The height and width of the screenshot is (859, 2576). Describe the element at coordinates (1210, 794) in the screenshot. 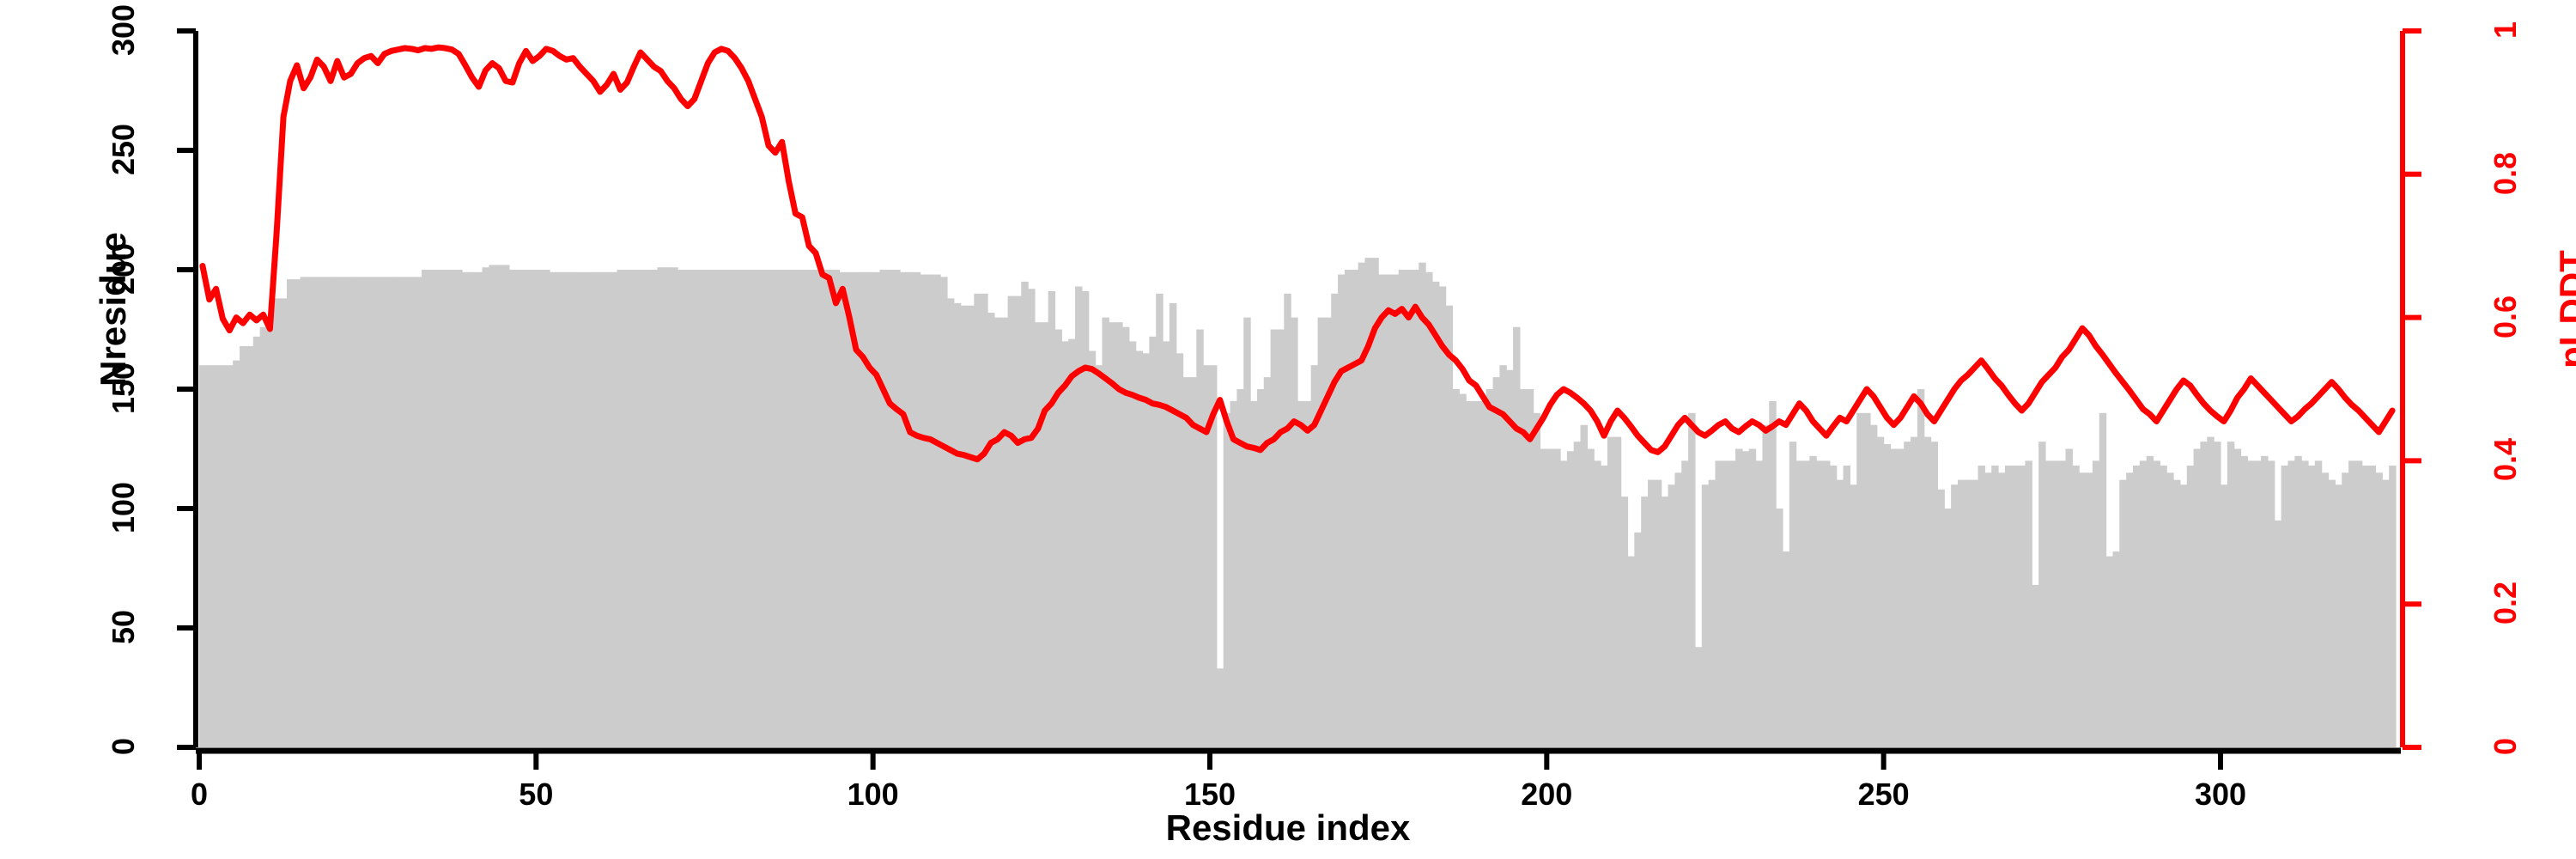

I see `x-tick-label: 150` at that location.